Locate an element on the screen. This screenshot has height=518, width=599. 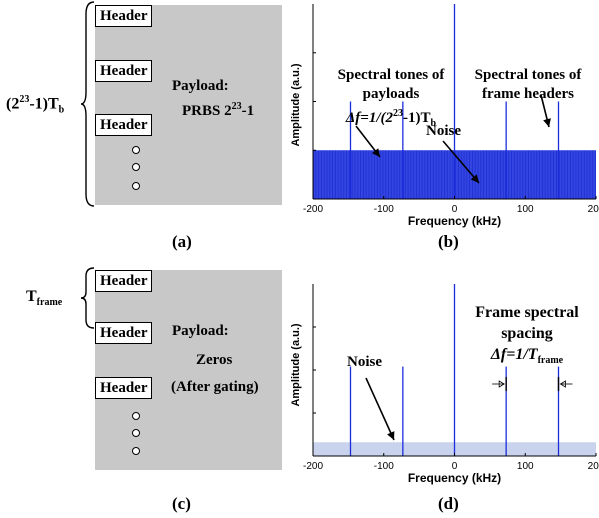
payload-note-label: (After gating) is located at coordinates (215, 387).